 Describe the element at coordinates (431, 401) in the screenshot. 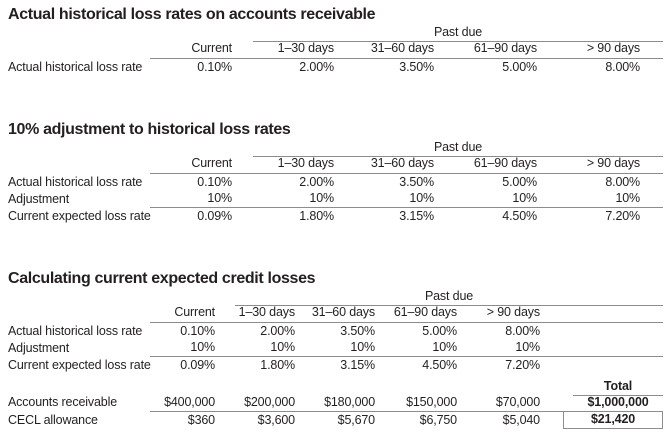

I see `cell-value: $150,000` at that location.